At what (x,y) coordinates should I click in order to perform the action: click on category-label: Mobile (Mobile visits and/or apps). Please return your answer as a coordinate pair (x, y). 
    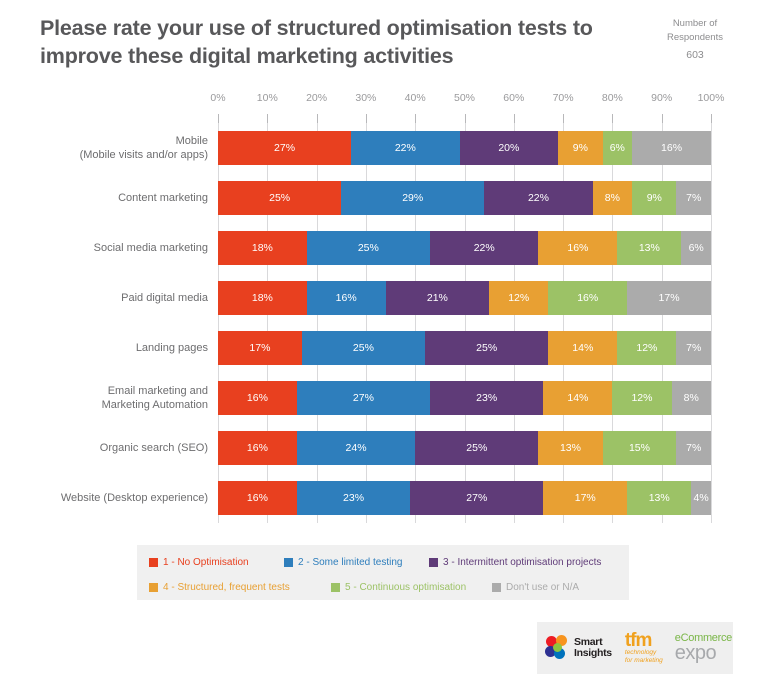
    Looking at the image, I should click on (114, 148).